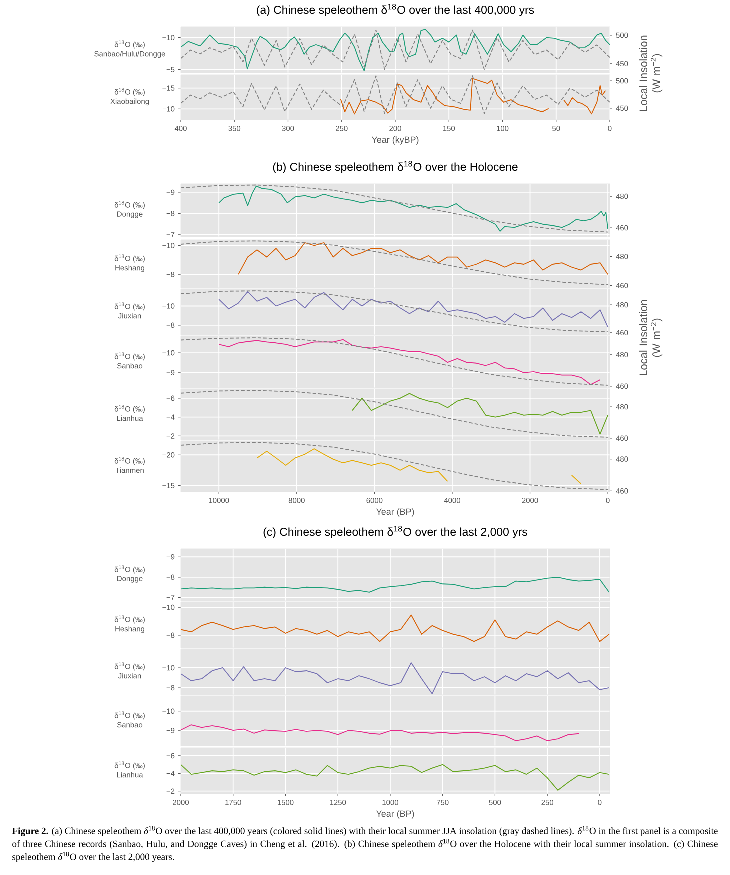 This screenshot has height=875, width=730. I want to click on chart-title: (a) Chinese speleothem δ$^{18}$O over the last 400,000 yrs, so click(395, 10).